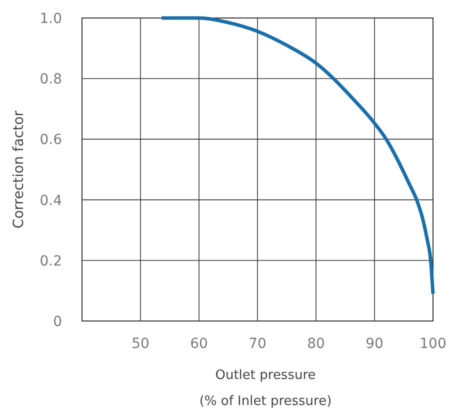 The width and height of the screenshot is (450, 413). What do you see at coordinates (57, 322) in the screenshot?
I see `y-tick-label: 0` at bounding box center [57, 322].